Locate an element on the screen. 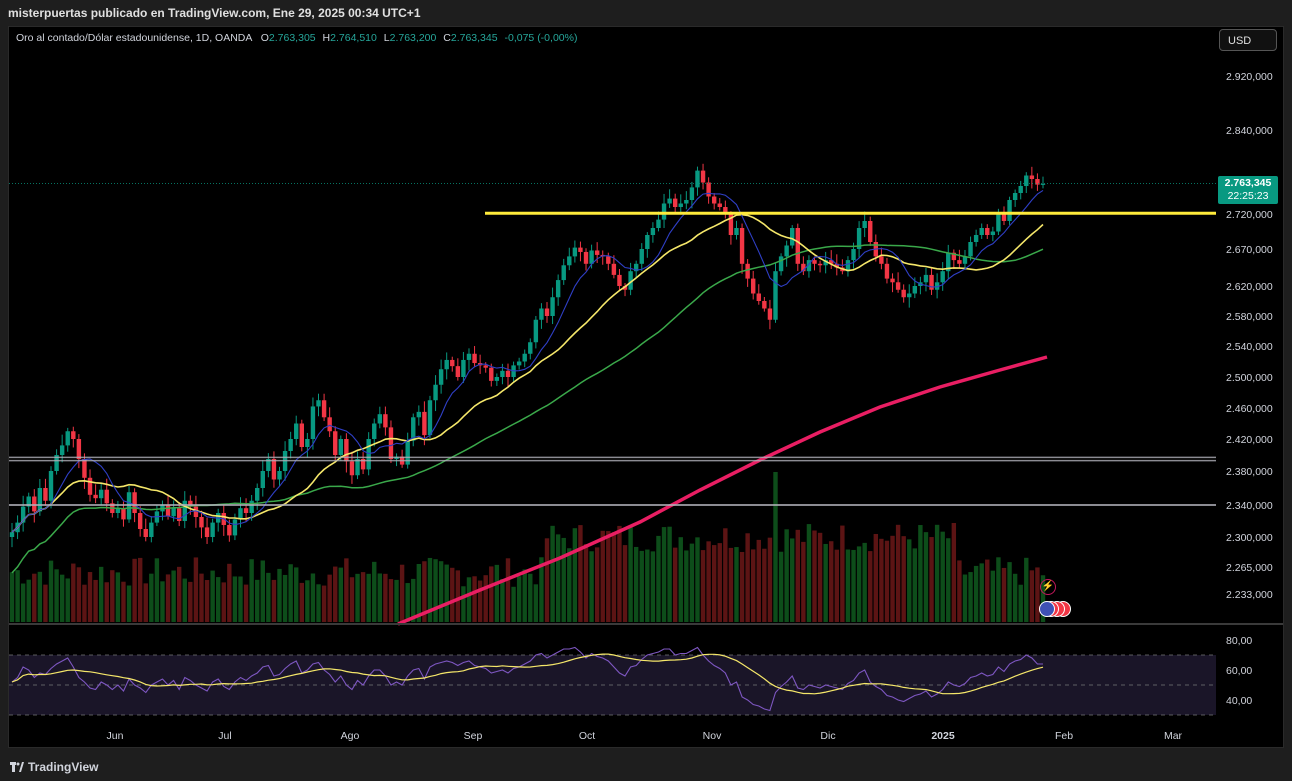  rsi-layer is located at coordinates (612, 681).